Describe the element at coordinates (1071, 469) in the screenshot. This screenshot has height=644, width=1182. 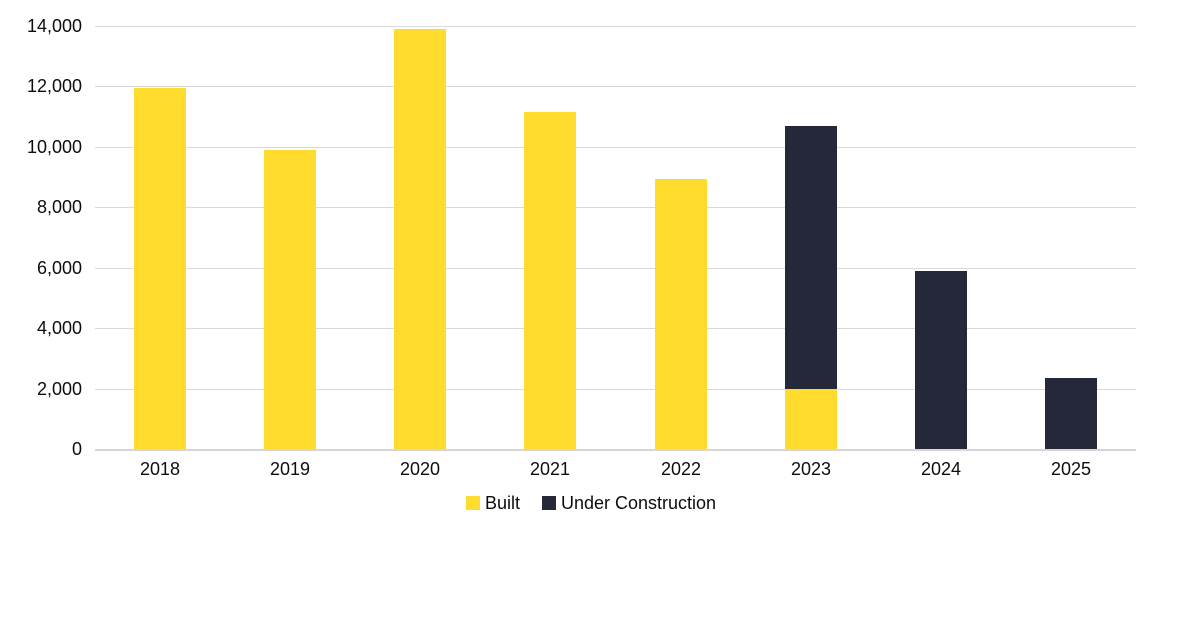
I see `x-tick-label-2025: 2025` at that location.